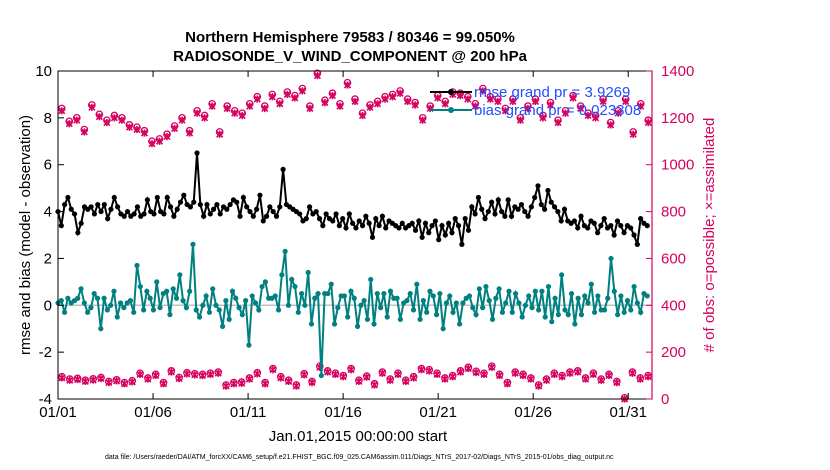 The image size is (830, 470). Describe the element at coordinates (673, 305) in the screenshot. I see `y-right-tick-label: 400` at that location.